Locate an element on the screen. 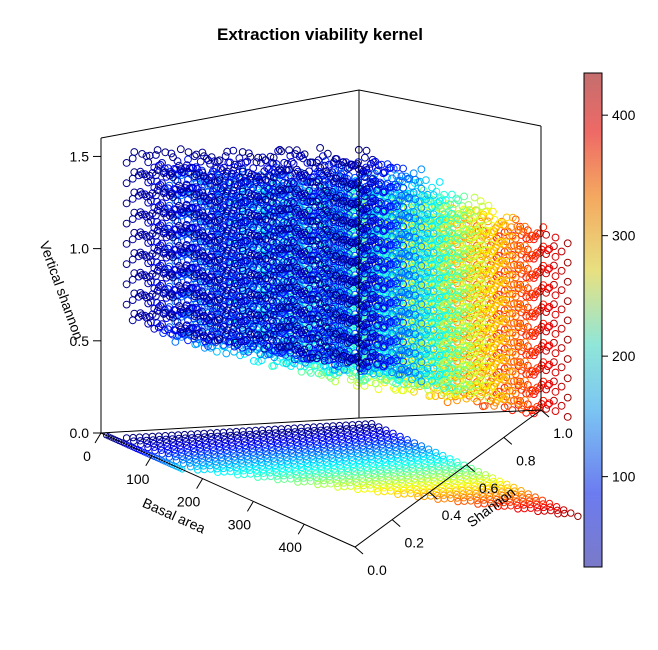  chart-title: Extraction viability kernel is located at coordinates (320, 34).